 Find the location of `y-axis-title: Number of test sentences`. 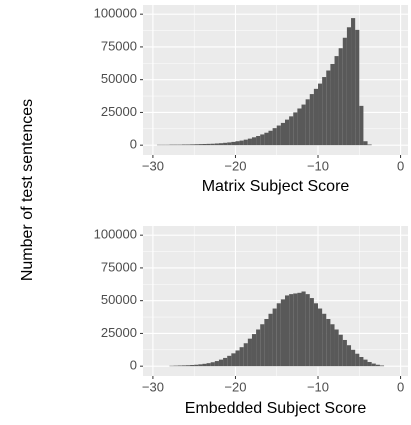

y-axis-title: Number of test sentences is located at coordinates (27, 190).